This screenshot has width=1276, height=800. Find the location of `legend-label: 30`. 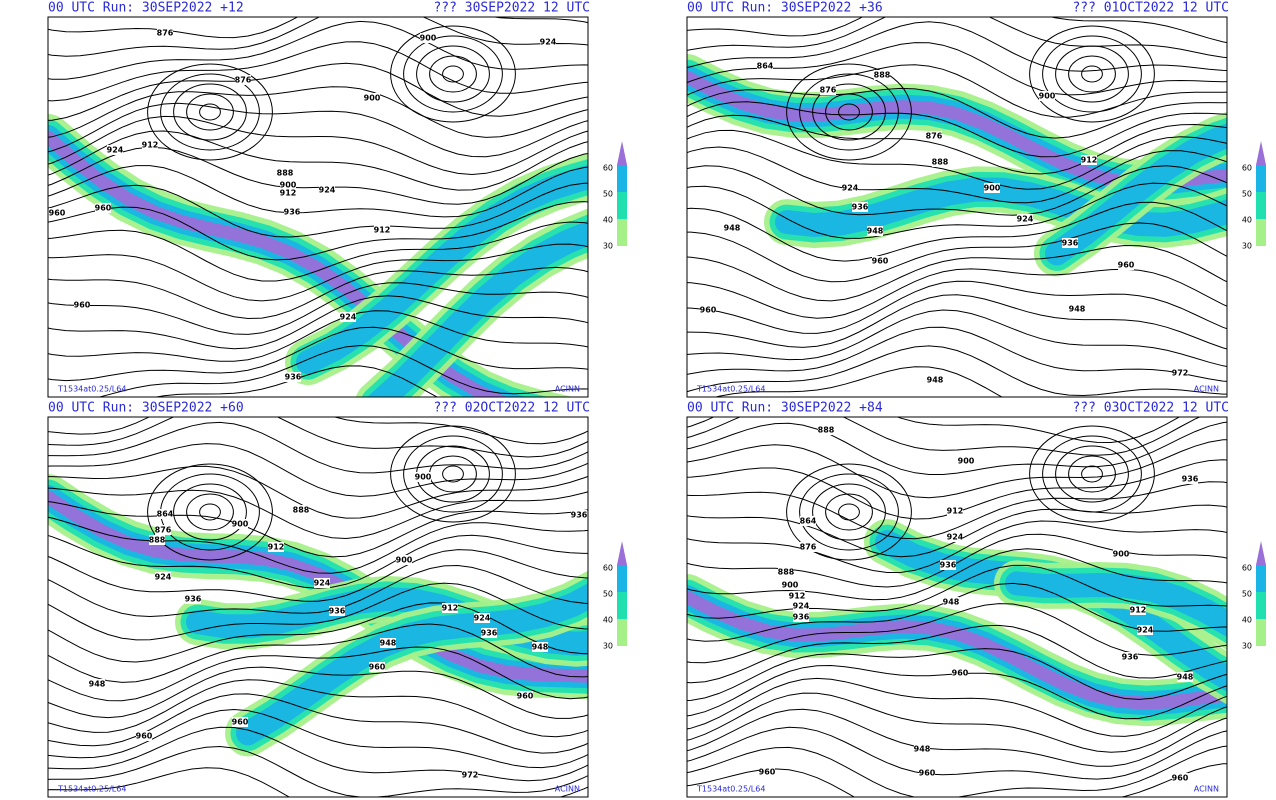

legend-label: 30 is located at coordinates (608, 646).